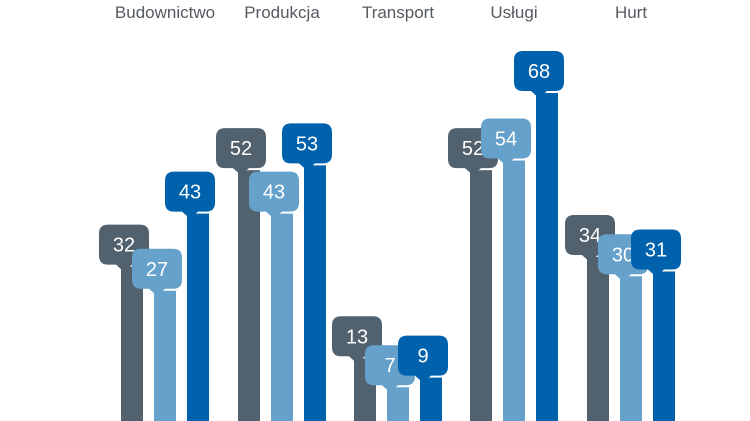 This screenshot has width=750, height=421. I want to click on data-label: 53, so click(307, 147).